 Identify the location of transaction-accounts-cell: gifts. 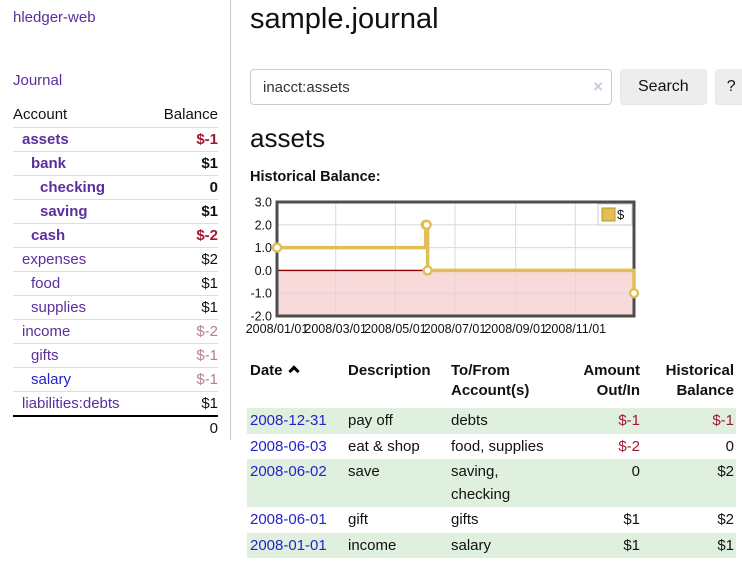
(465, 520).